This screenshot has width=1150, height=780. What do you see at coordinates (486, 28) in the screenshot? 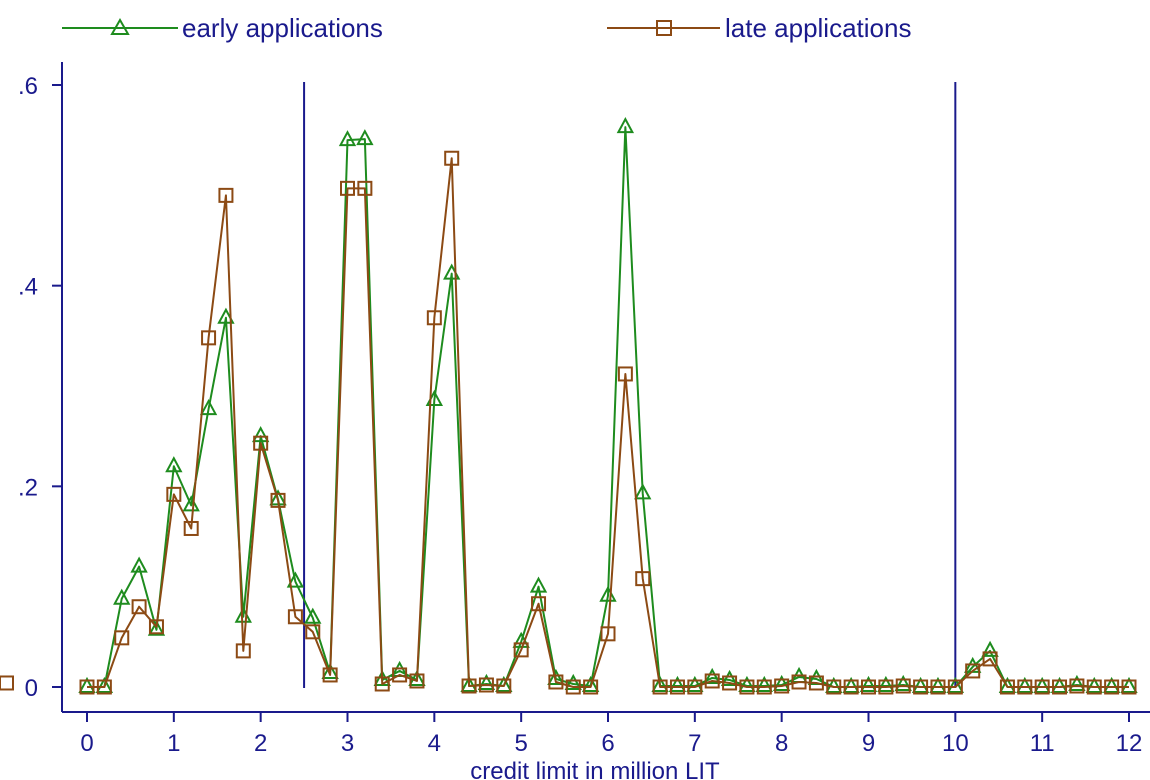
I see `legend: early applications late applications` at bounding box center [486, 28].